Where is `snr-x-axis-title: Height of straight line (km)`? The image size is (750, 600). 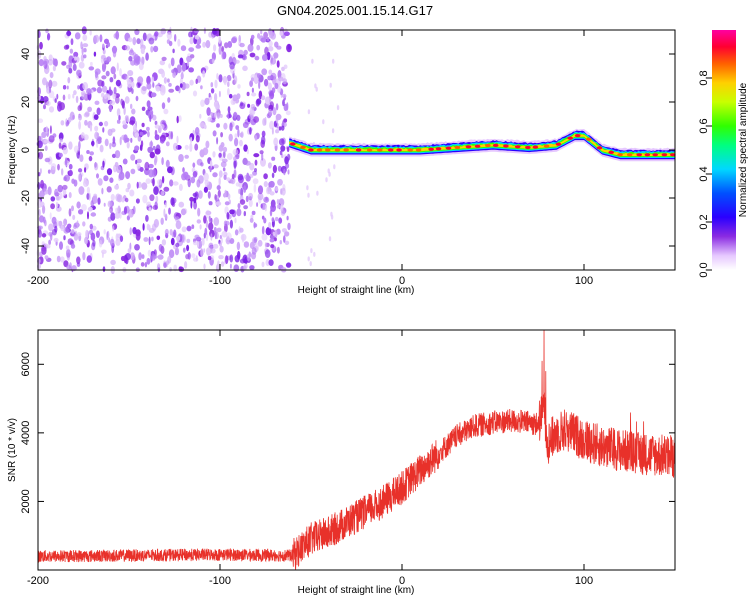 snr-x-axis-title: Height of straight line (km) is located at coordinates (356, 590).